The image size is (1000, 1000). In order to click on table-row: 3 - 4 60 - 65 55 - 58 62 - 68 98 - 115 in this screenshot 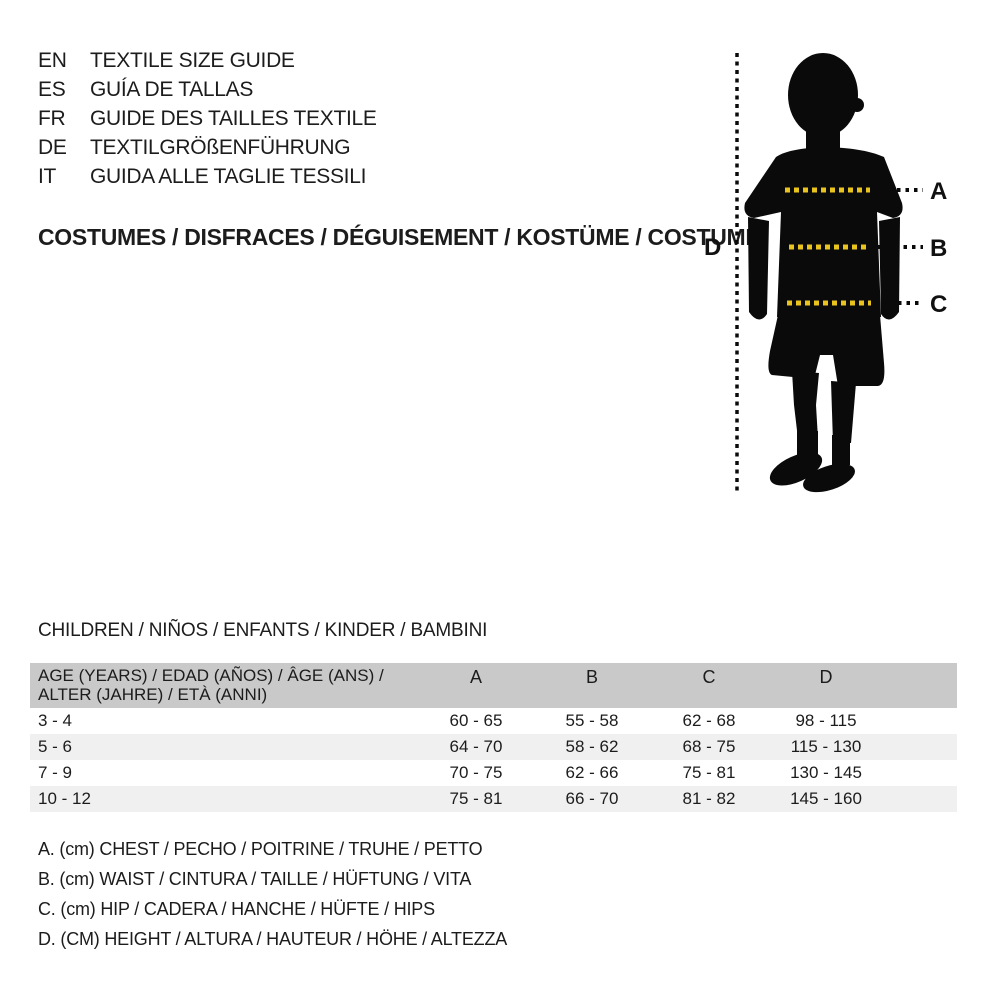, I will do `click(493, 721)`.